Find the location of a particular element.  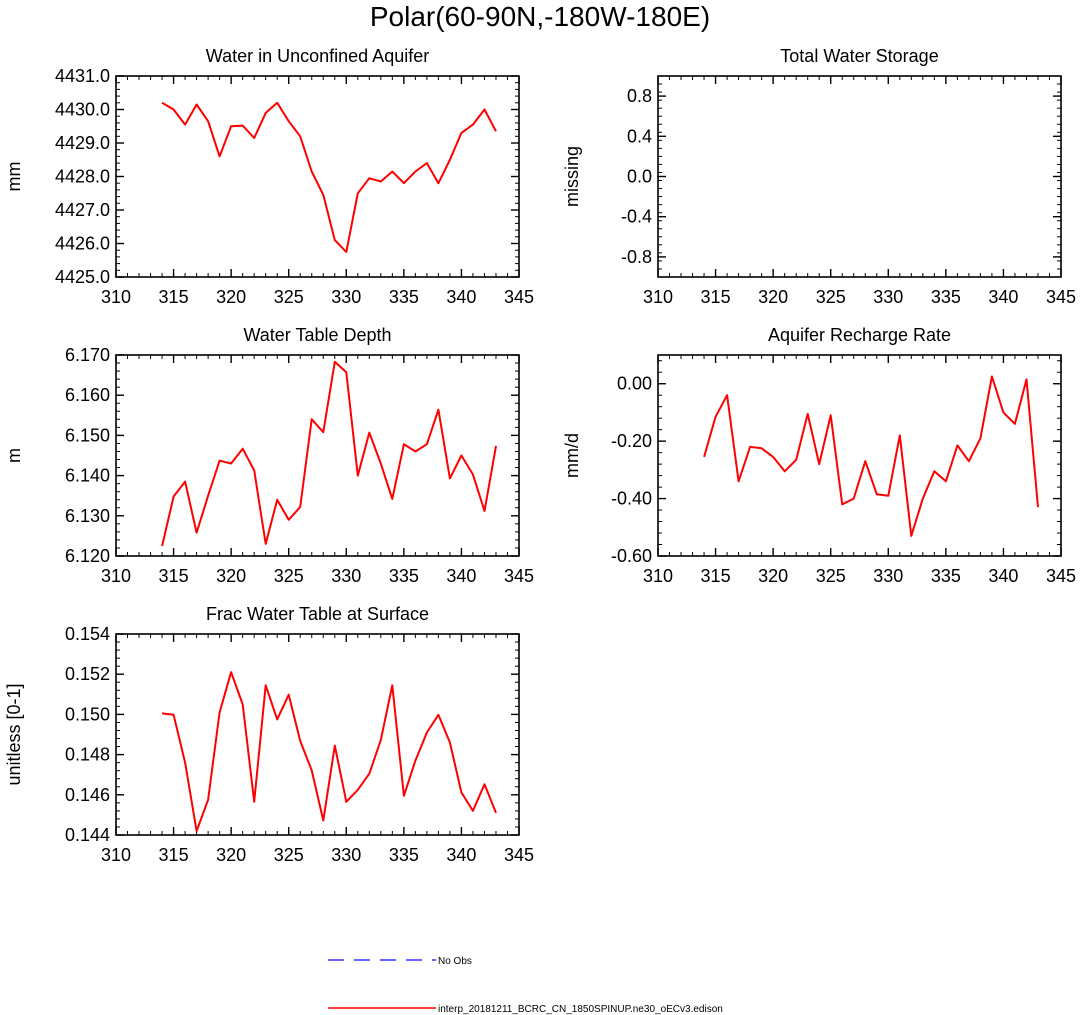

y-tick-label: 4426.0 is located at coordinates (82, 244).